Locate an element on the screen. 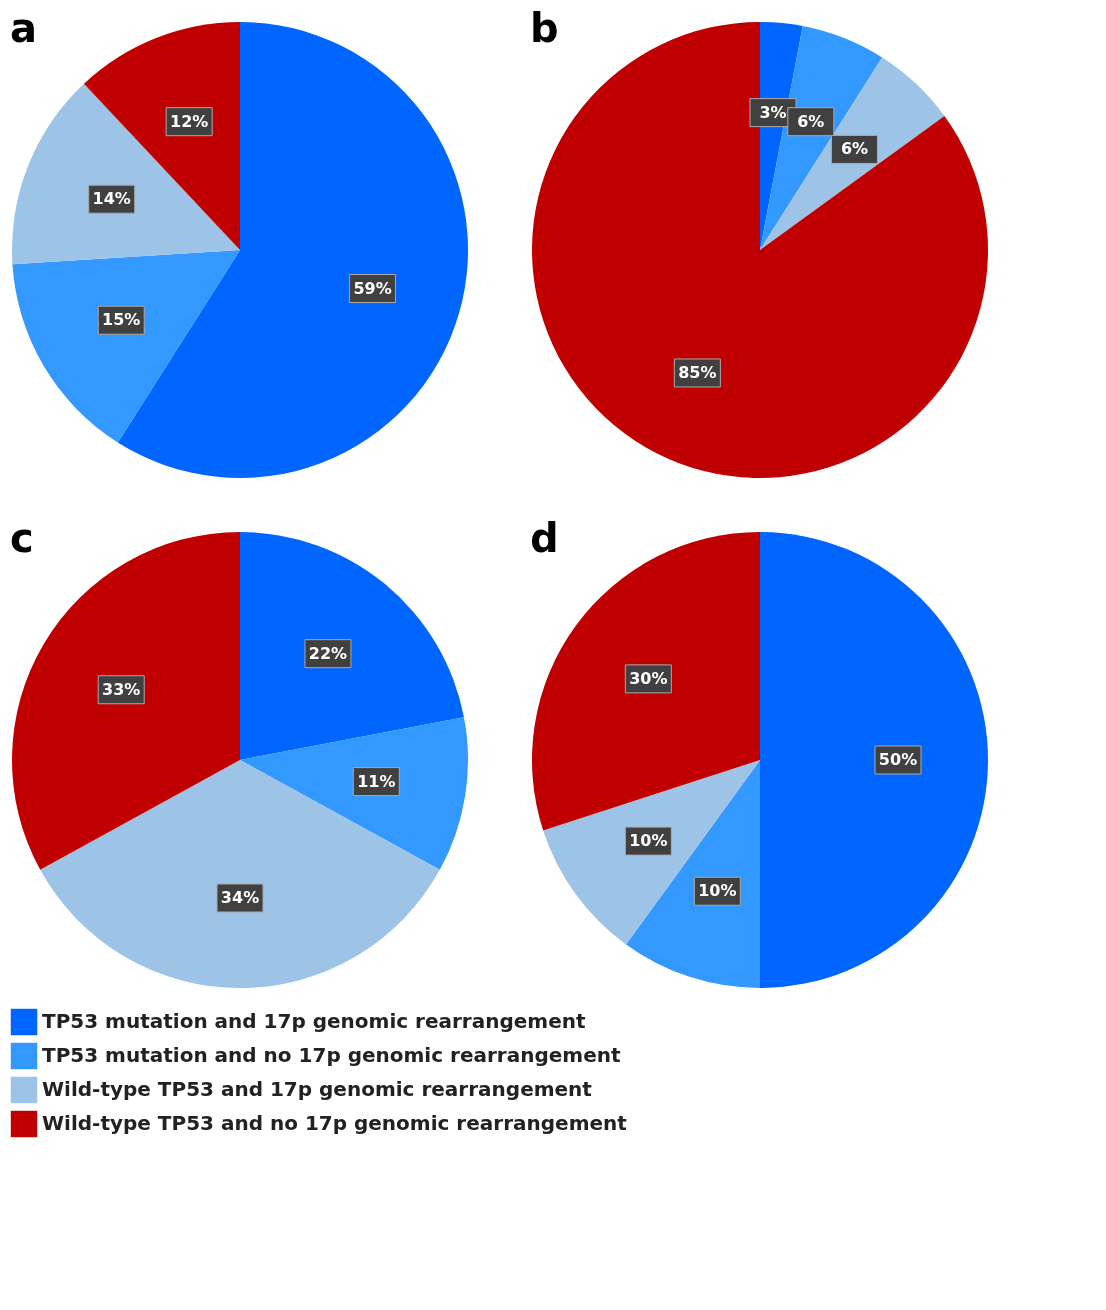 The image size is (1106, 1310). chart-title: b is located at coordinates (544, 28).